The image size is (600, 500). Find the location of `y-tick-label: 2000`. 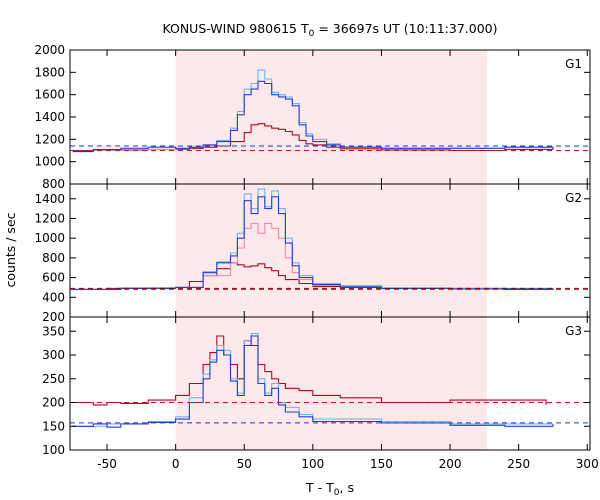

y-tick-label: 2000 is located at coordinates (49, 50).